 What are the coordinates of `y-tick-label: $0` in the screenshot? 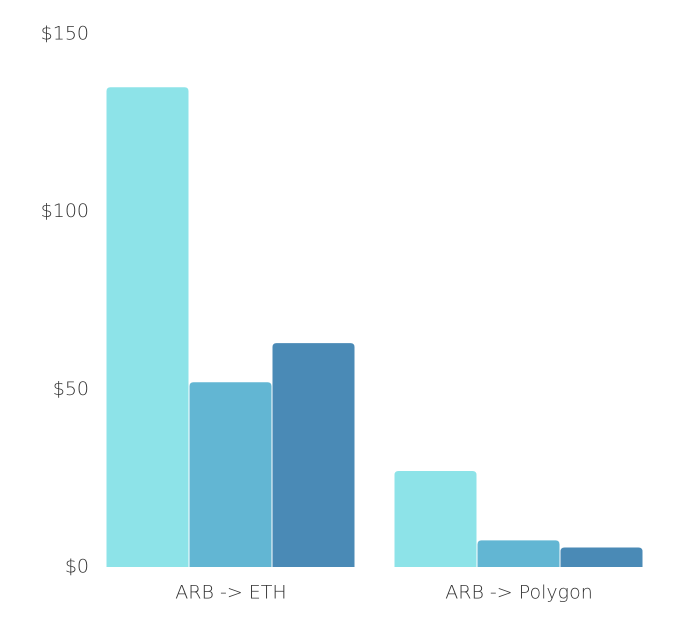 It's located at (77, 567).